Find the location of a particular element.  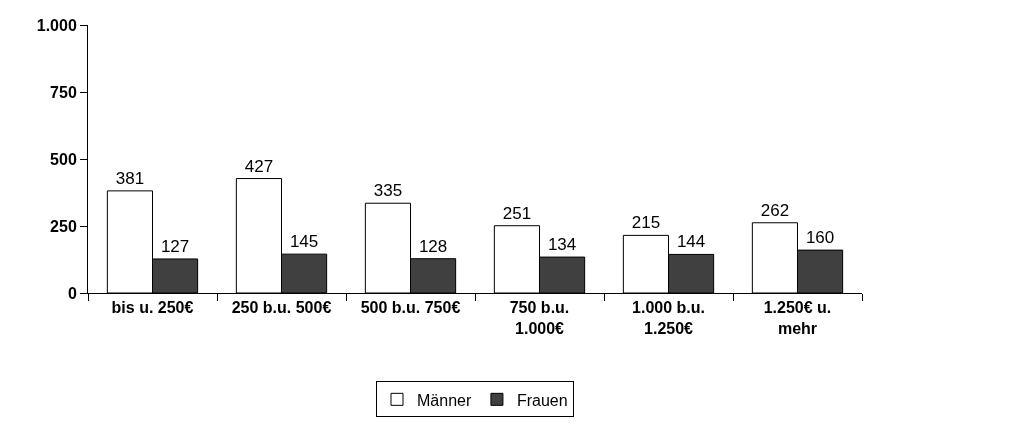

legend-label: Frauen is located at coordinates (542, 400).